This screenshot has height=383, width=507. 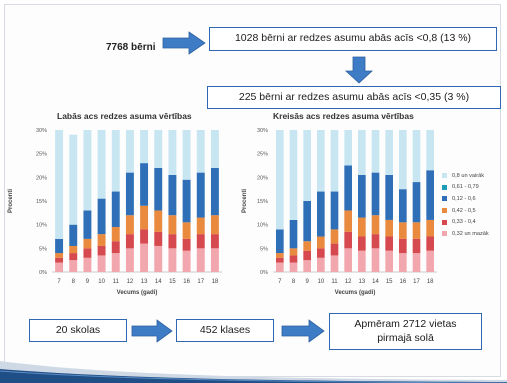 I want to click on legend-label: 0,61 - 0,79, so click(x=465, y=187).